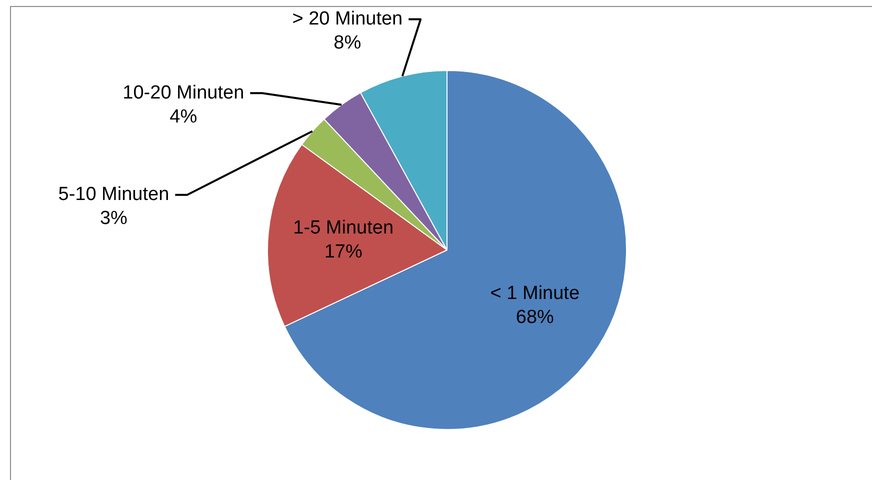 Image resolution: width=872 pixels, height=480 pixels. Describe the element at coordinates (535, 293) in the screenshot. I see `slice-label: < 1 Minute` at that location.